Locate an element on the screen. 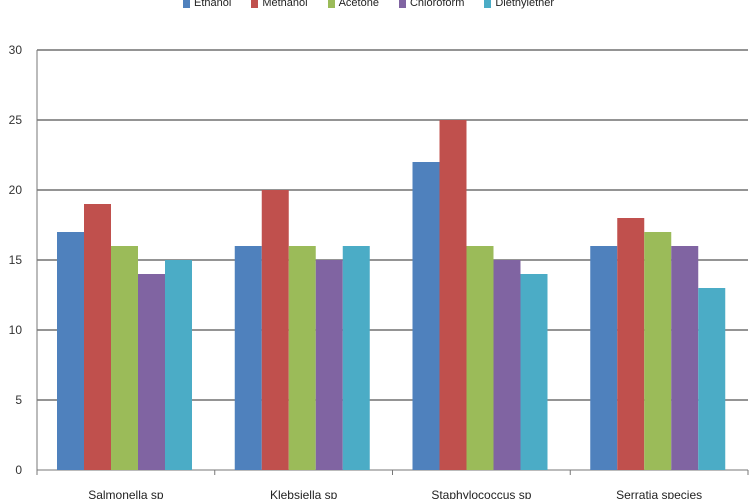 Image resolution: width=750 pixels, height=499 pixels. x-tick-label: Klebsiella sp is located at coordinates (304, 493).